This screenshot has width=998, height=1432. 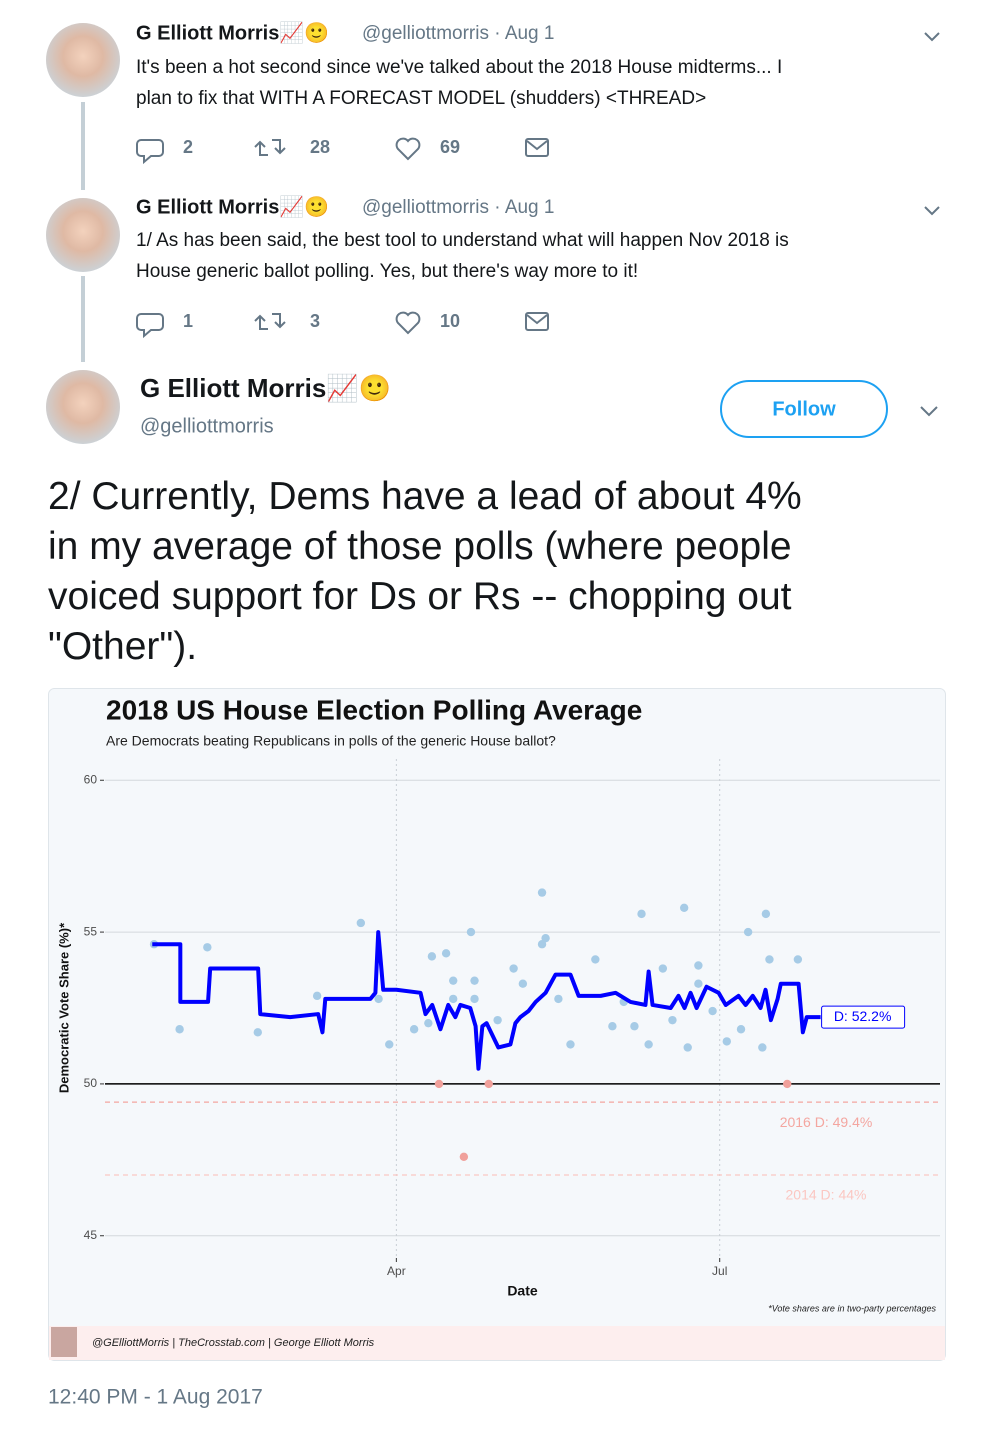 What do you see at coordinates (450, 147) in the screenshot?
I see `like-count: 69` at bounding box center [450, 147].